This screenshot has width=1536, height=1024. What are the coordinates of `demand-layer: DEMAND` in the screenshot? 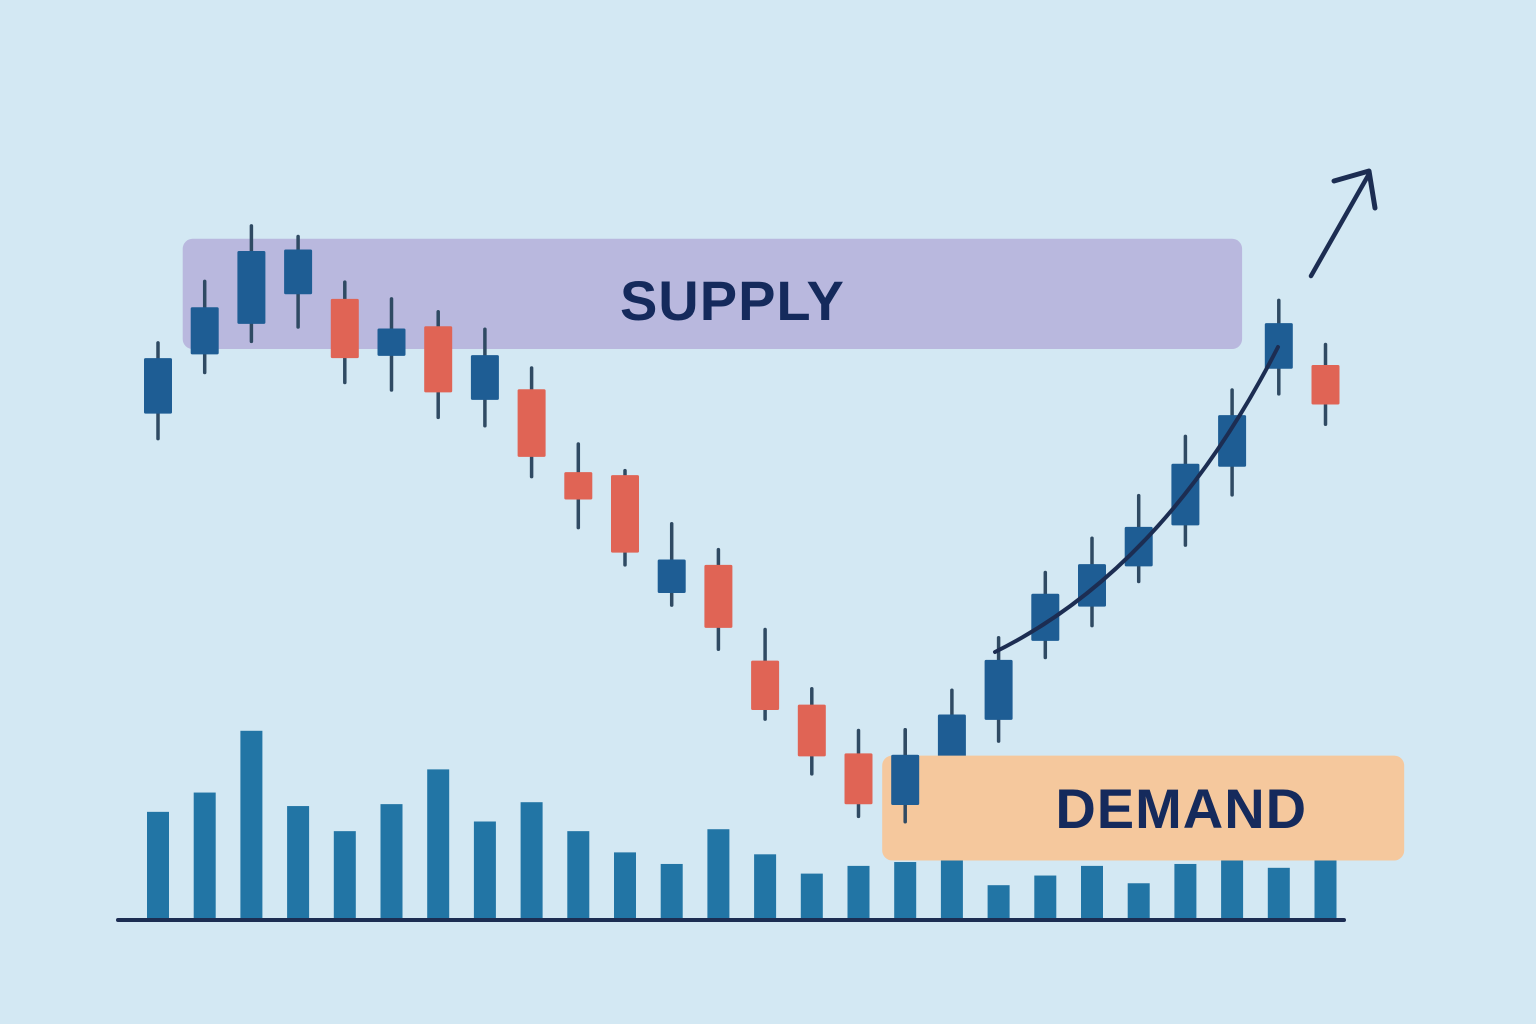 It's located at (1143, 794).